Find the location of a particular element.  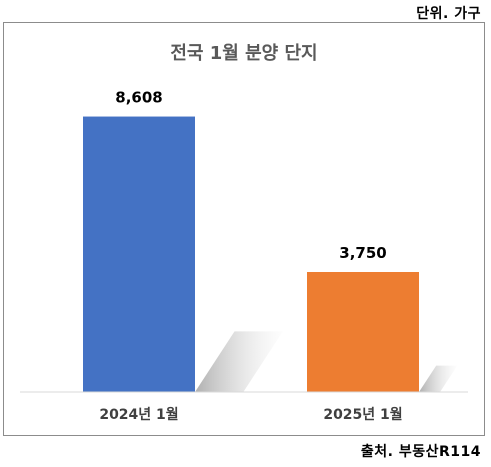

category-label-2: 2025년 1월 is located at coordinates (362, 414).